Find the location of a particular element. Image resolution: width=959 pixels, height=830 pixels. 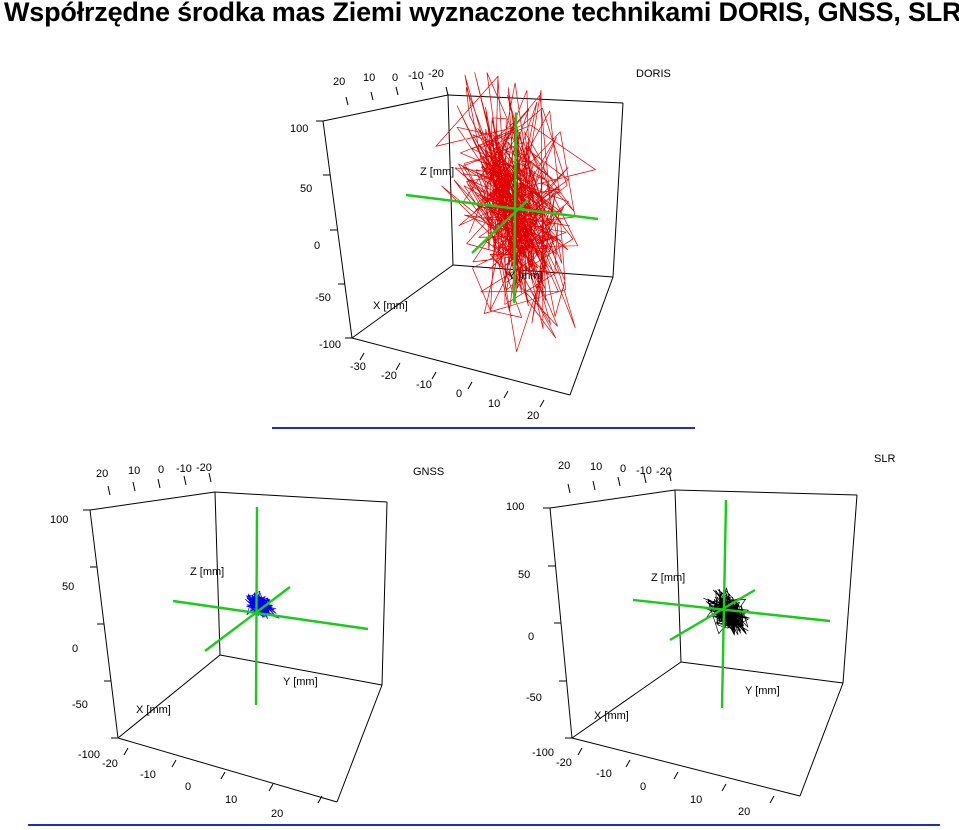

slr-reference-axes is located at coordinates (731, 604).